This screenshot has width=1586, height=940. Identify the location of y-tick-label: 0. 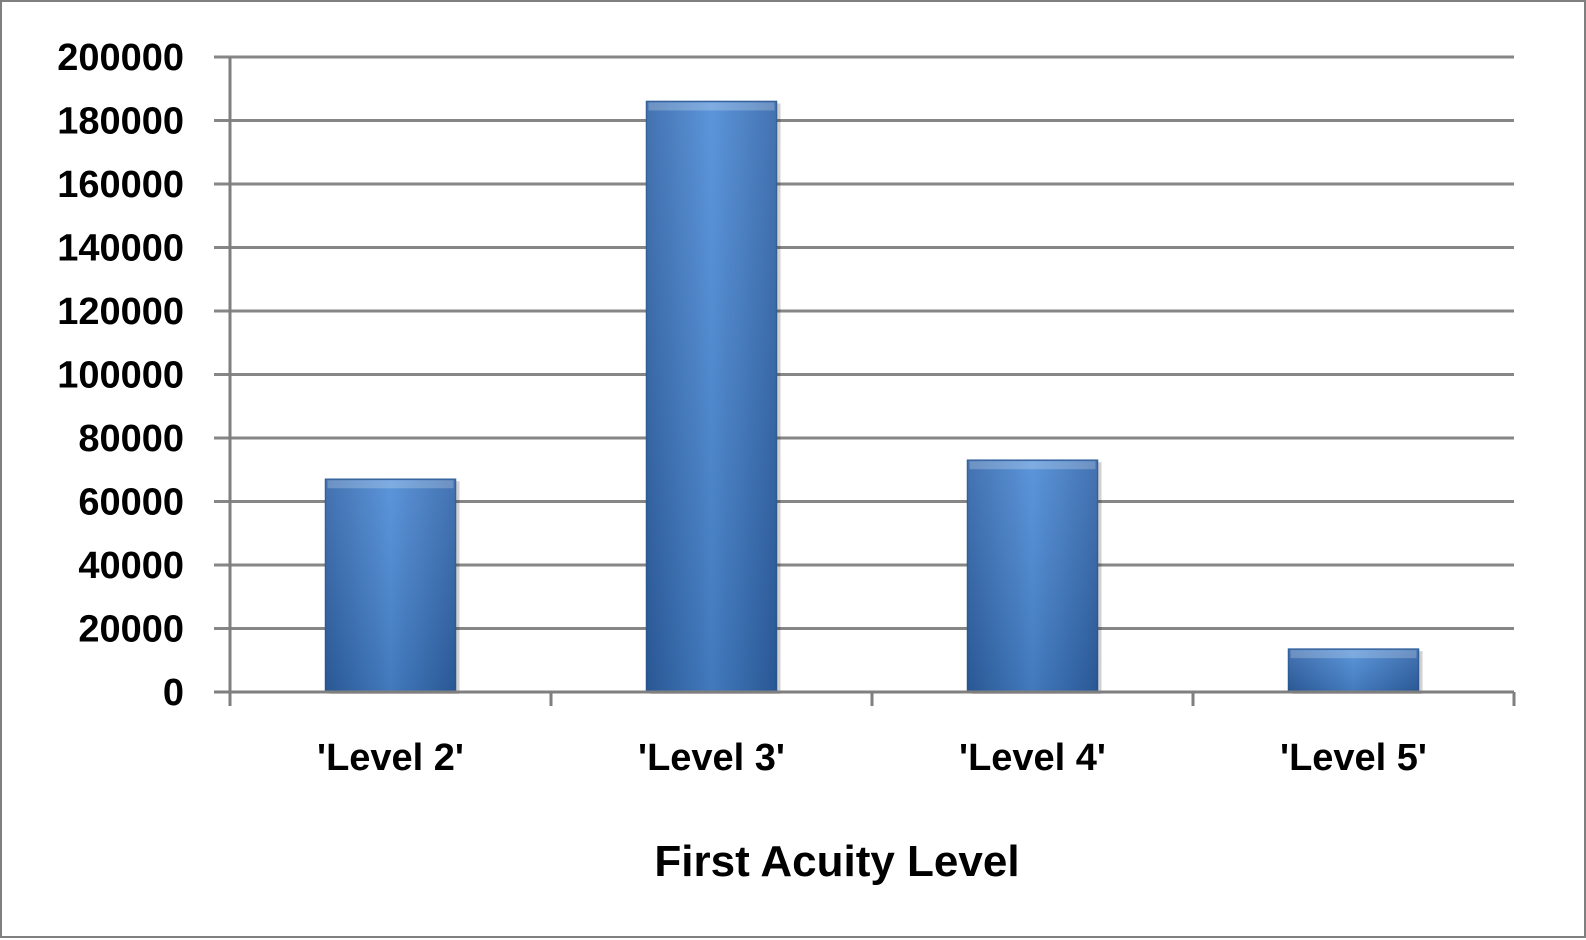
(173, 693).